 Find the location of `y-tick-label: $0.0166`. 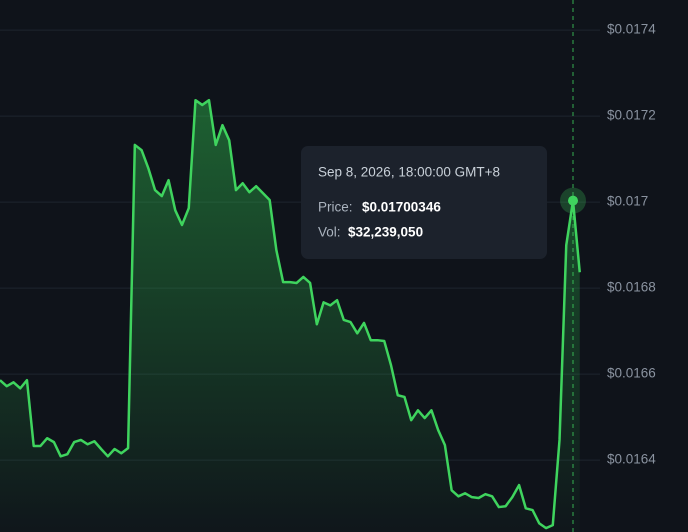

y-tick-label: $0.0166 is located at coordinates (631, 373).